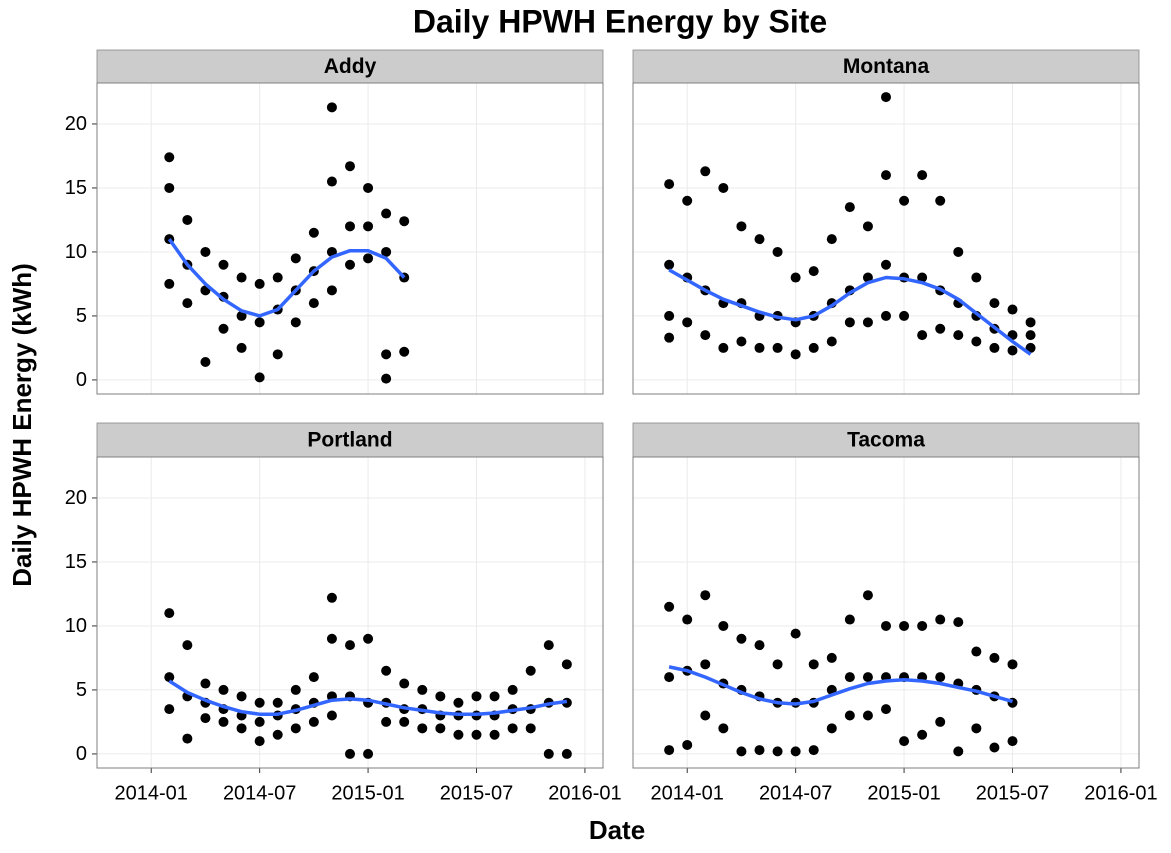 This screenshot has height=853, width=1171. Describe the element at coordinates (903, 793) in the screenshot. I see `x-tick-label: 2015-01` at that location.